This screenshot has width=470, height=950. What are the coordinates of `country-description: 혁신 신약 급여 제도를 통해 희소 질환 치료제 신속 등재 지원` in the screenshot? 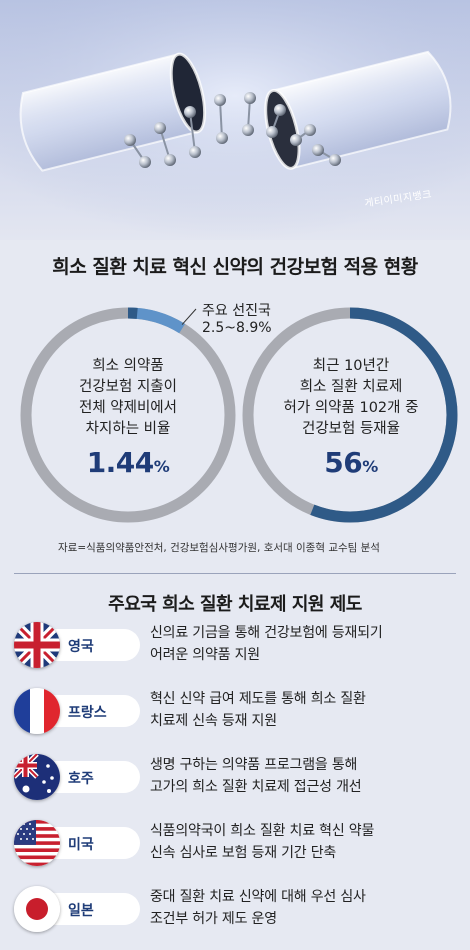 It's located at (306, 710).